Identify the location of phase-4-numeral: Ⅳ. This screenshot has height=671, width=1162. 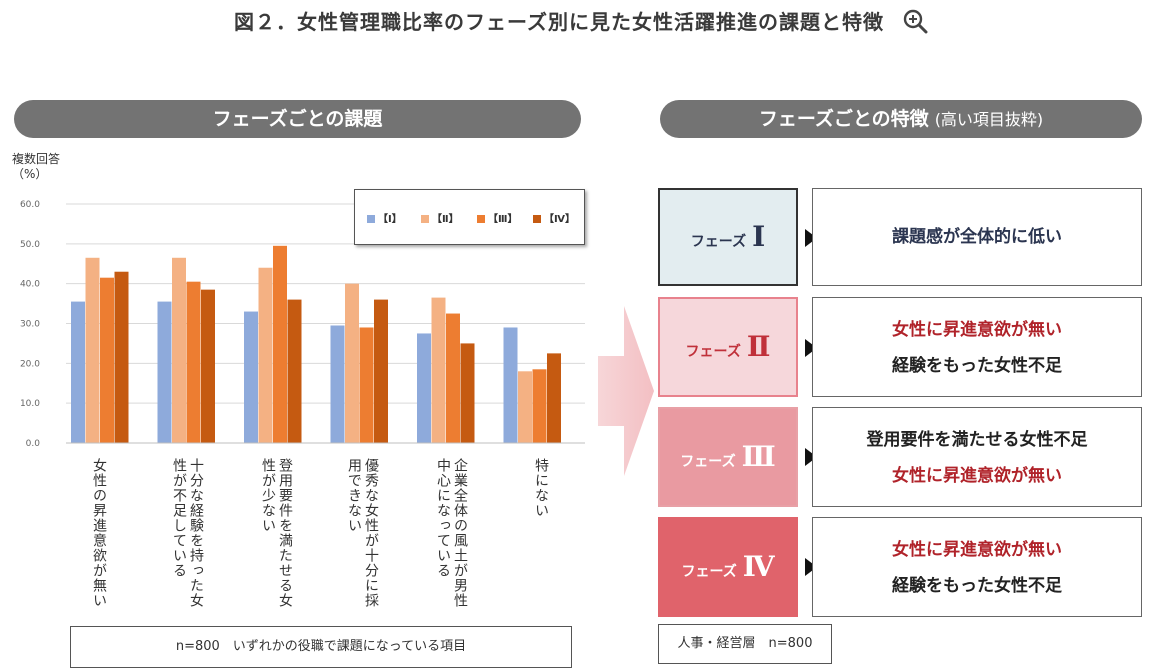
(758, 566).